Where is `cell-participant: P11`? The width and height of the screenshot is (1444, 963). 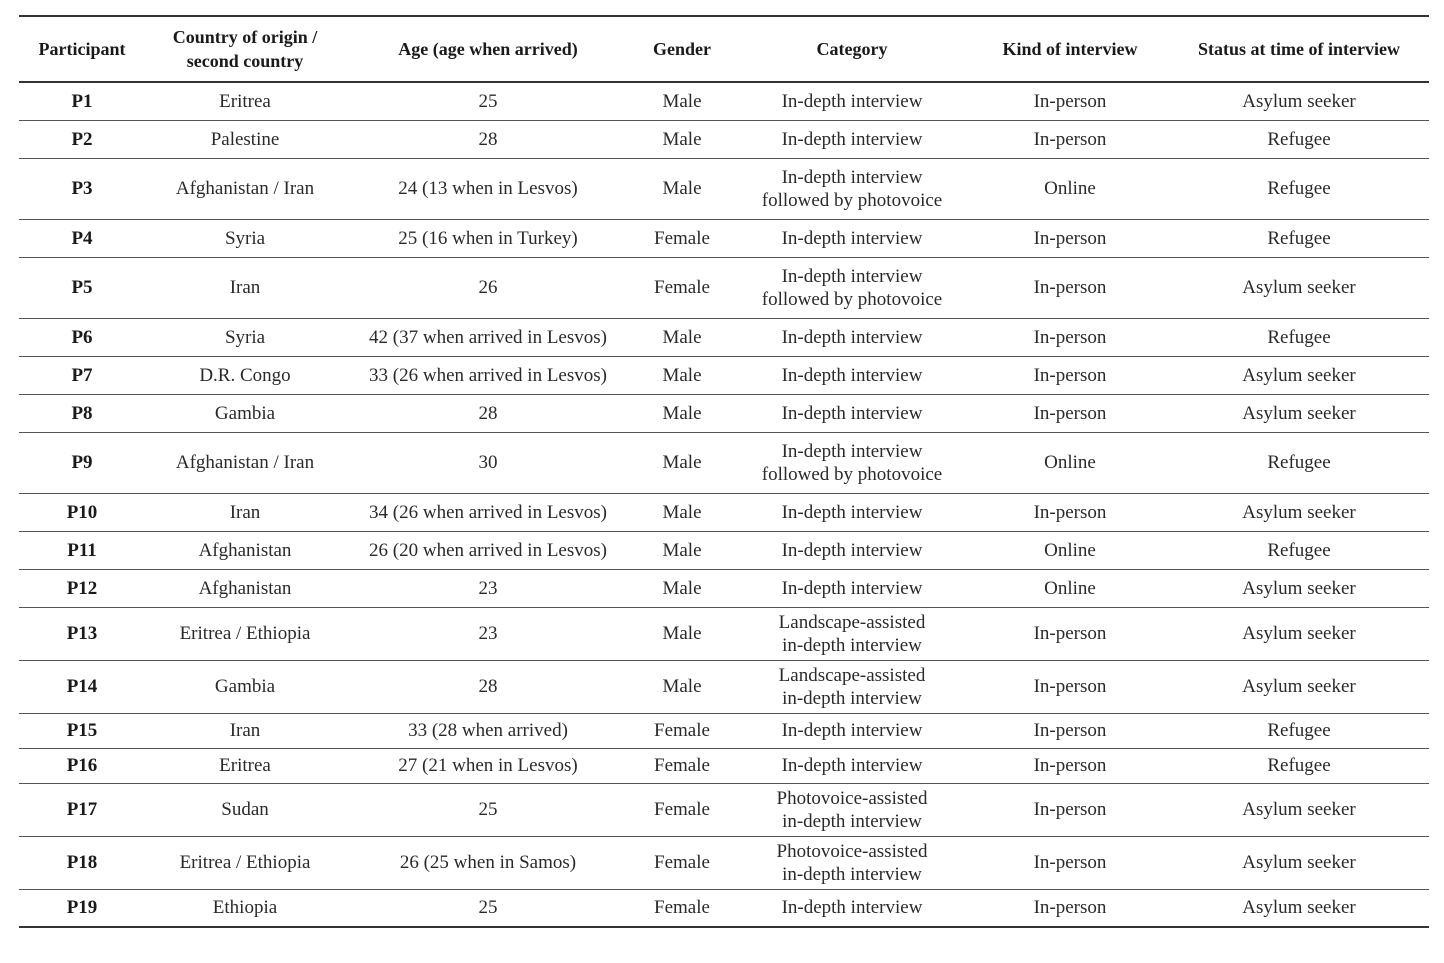
cell-participant: P11 is located at coordinates (82, 550).